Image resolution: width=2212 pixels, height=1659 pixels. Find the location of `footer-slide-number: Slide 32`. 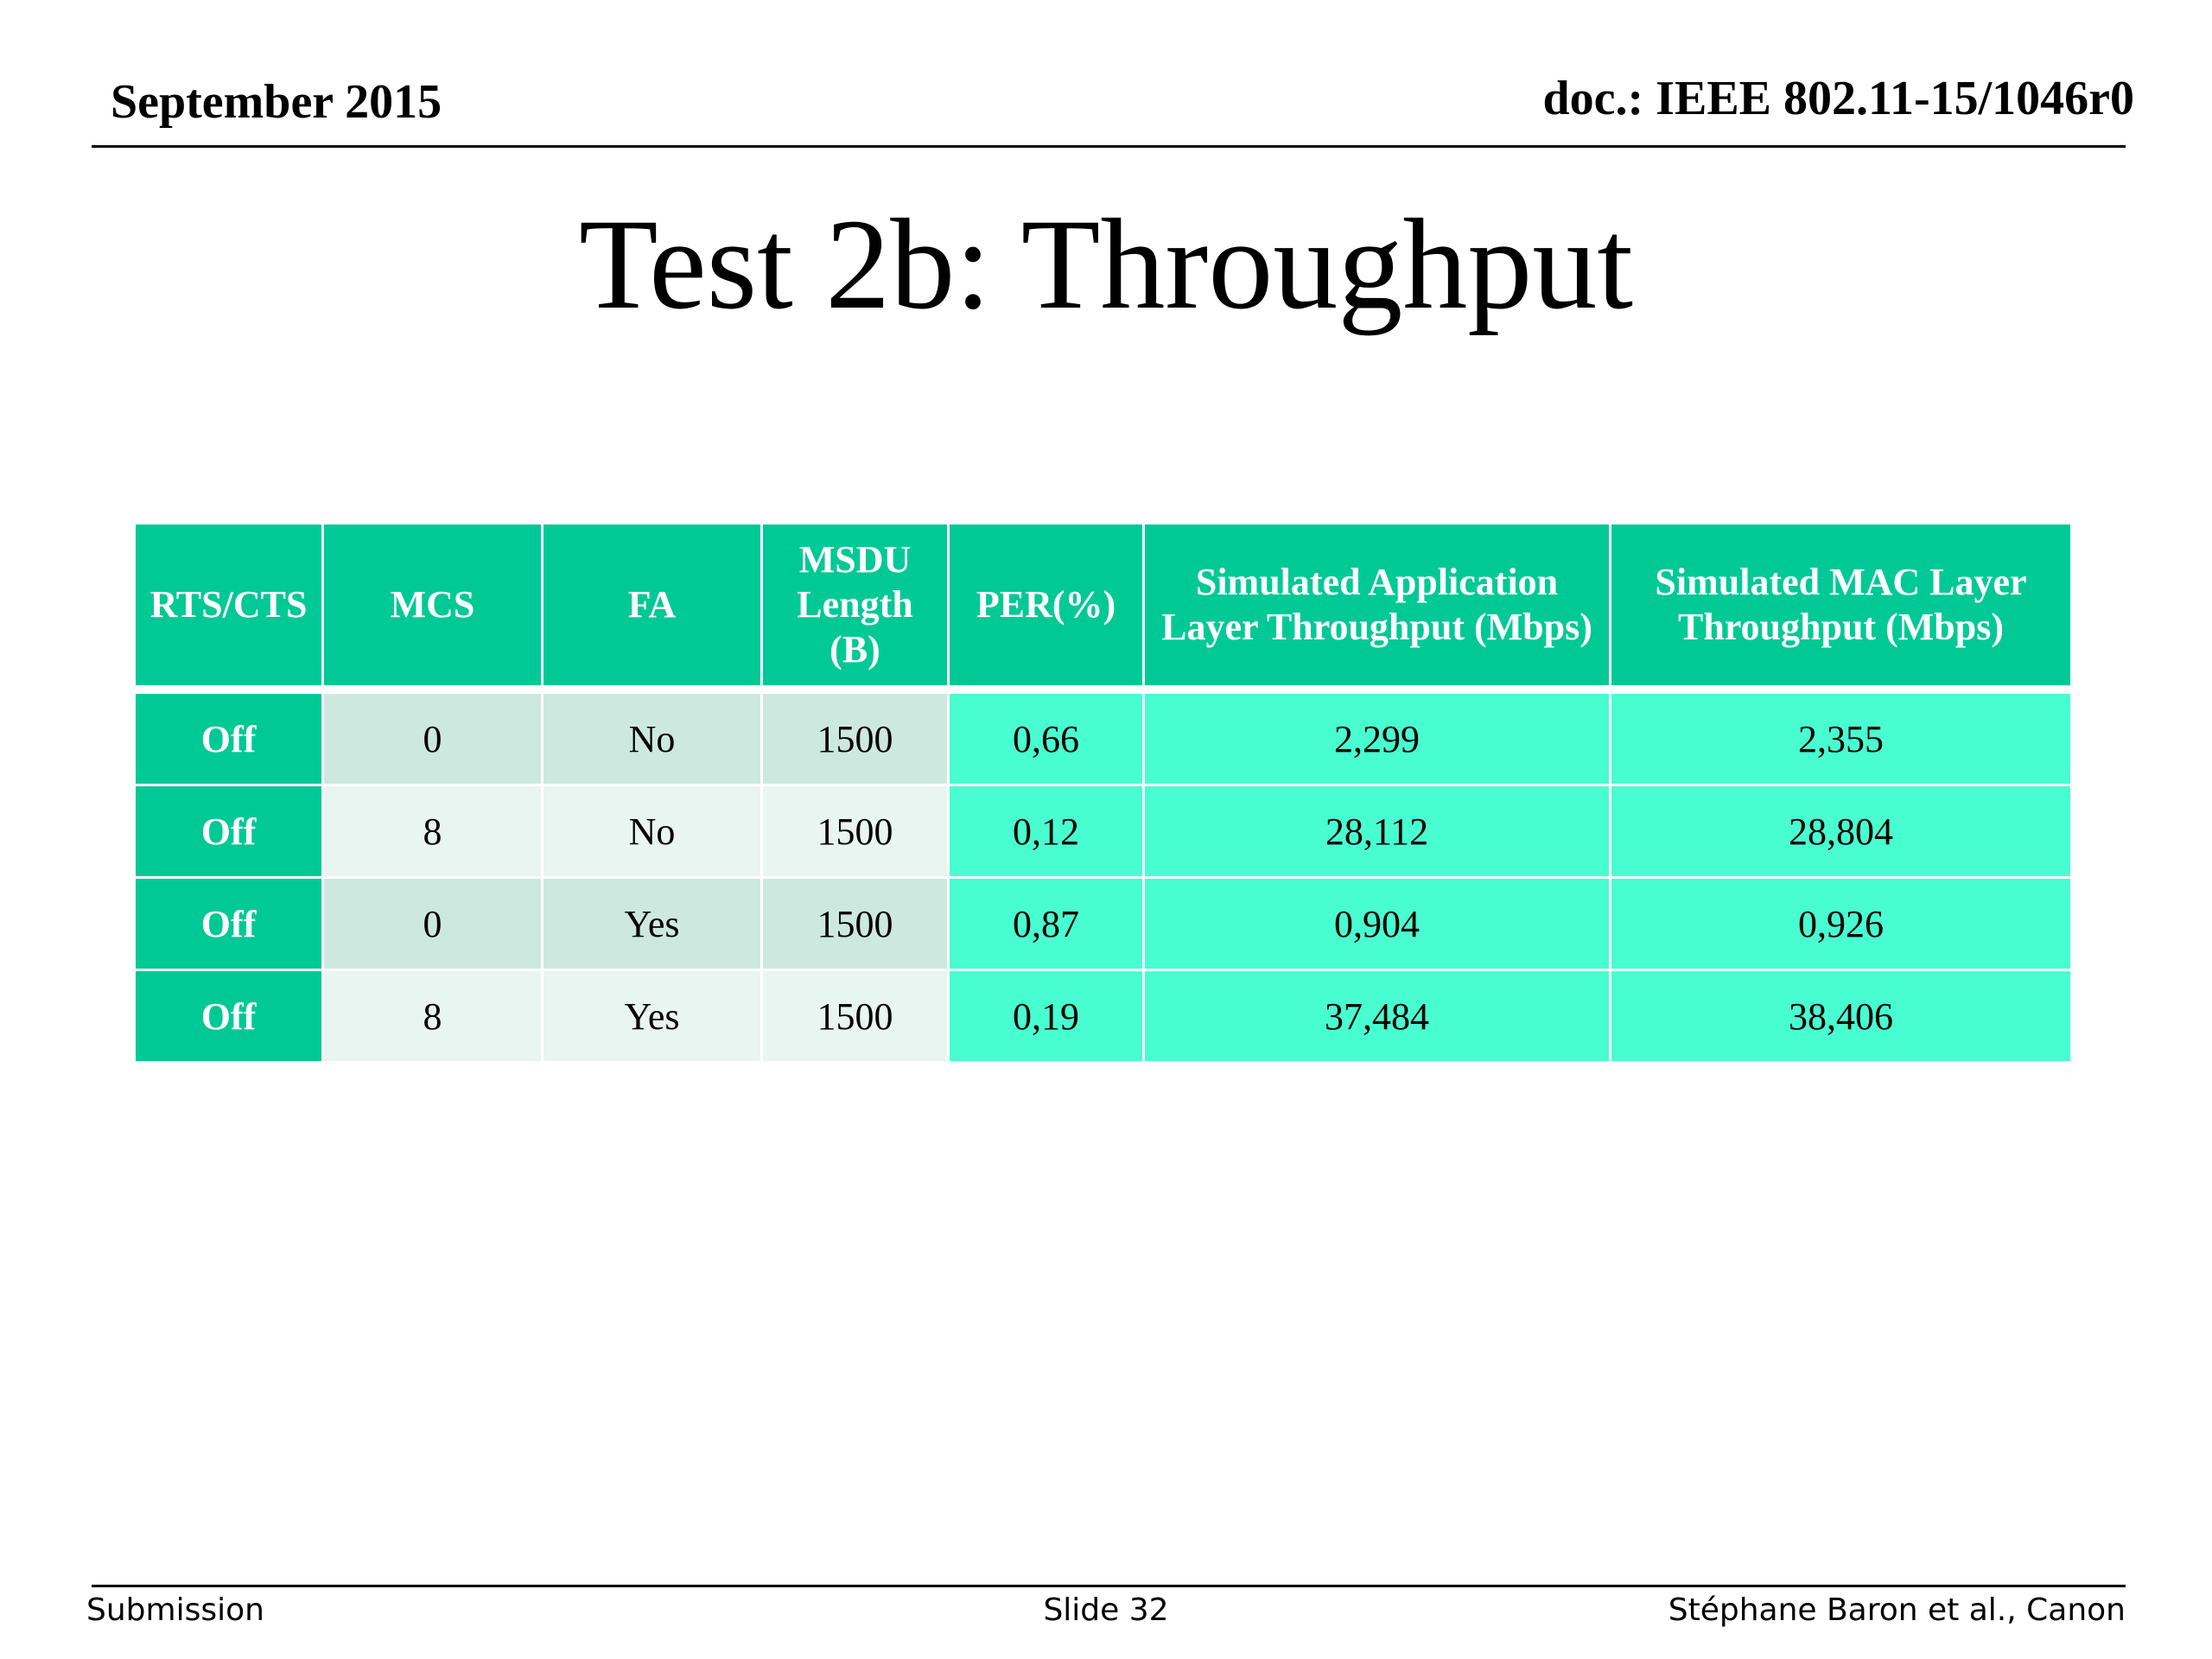

footer-slide-number: Slide 32 is located at coordinates (1106, 1610).